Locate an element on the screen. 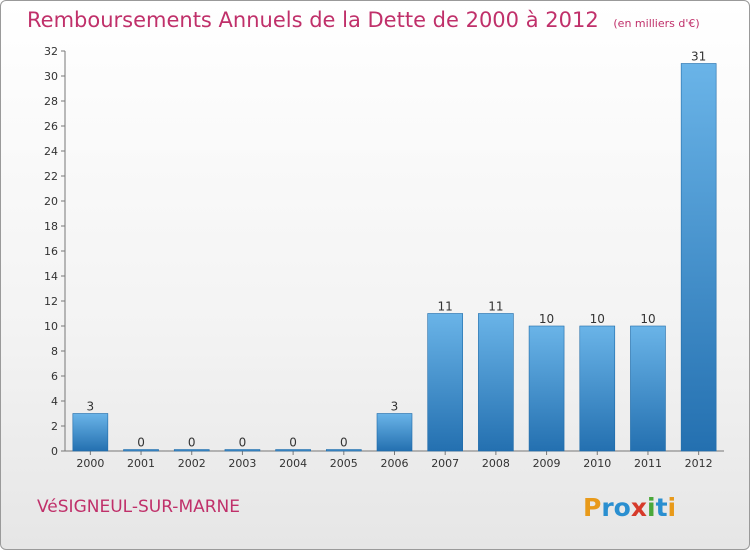 The height and width of the screenshot is (550, 750). y-tick-label: 14 is located at coordinates (51, 276).